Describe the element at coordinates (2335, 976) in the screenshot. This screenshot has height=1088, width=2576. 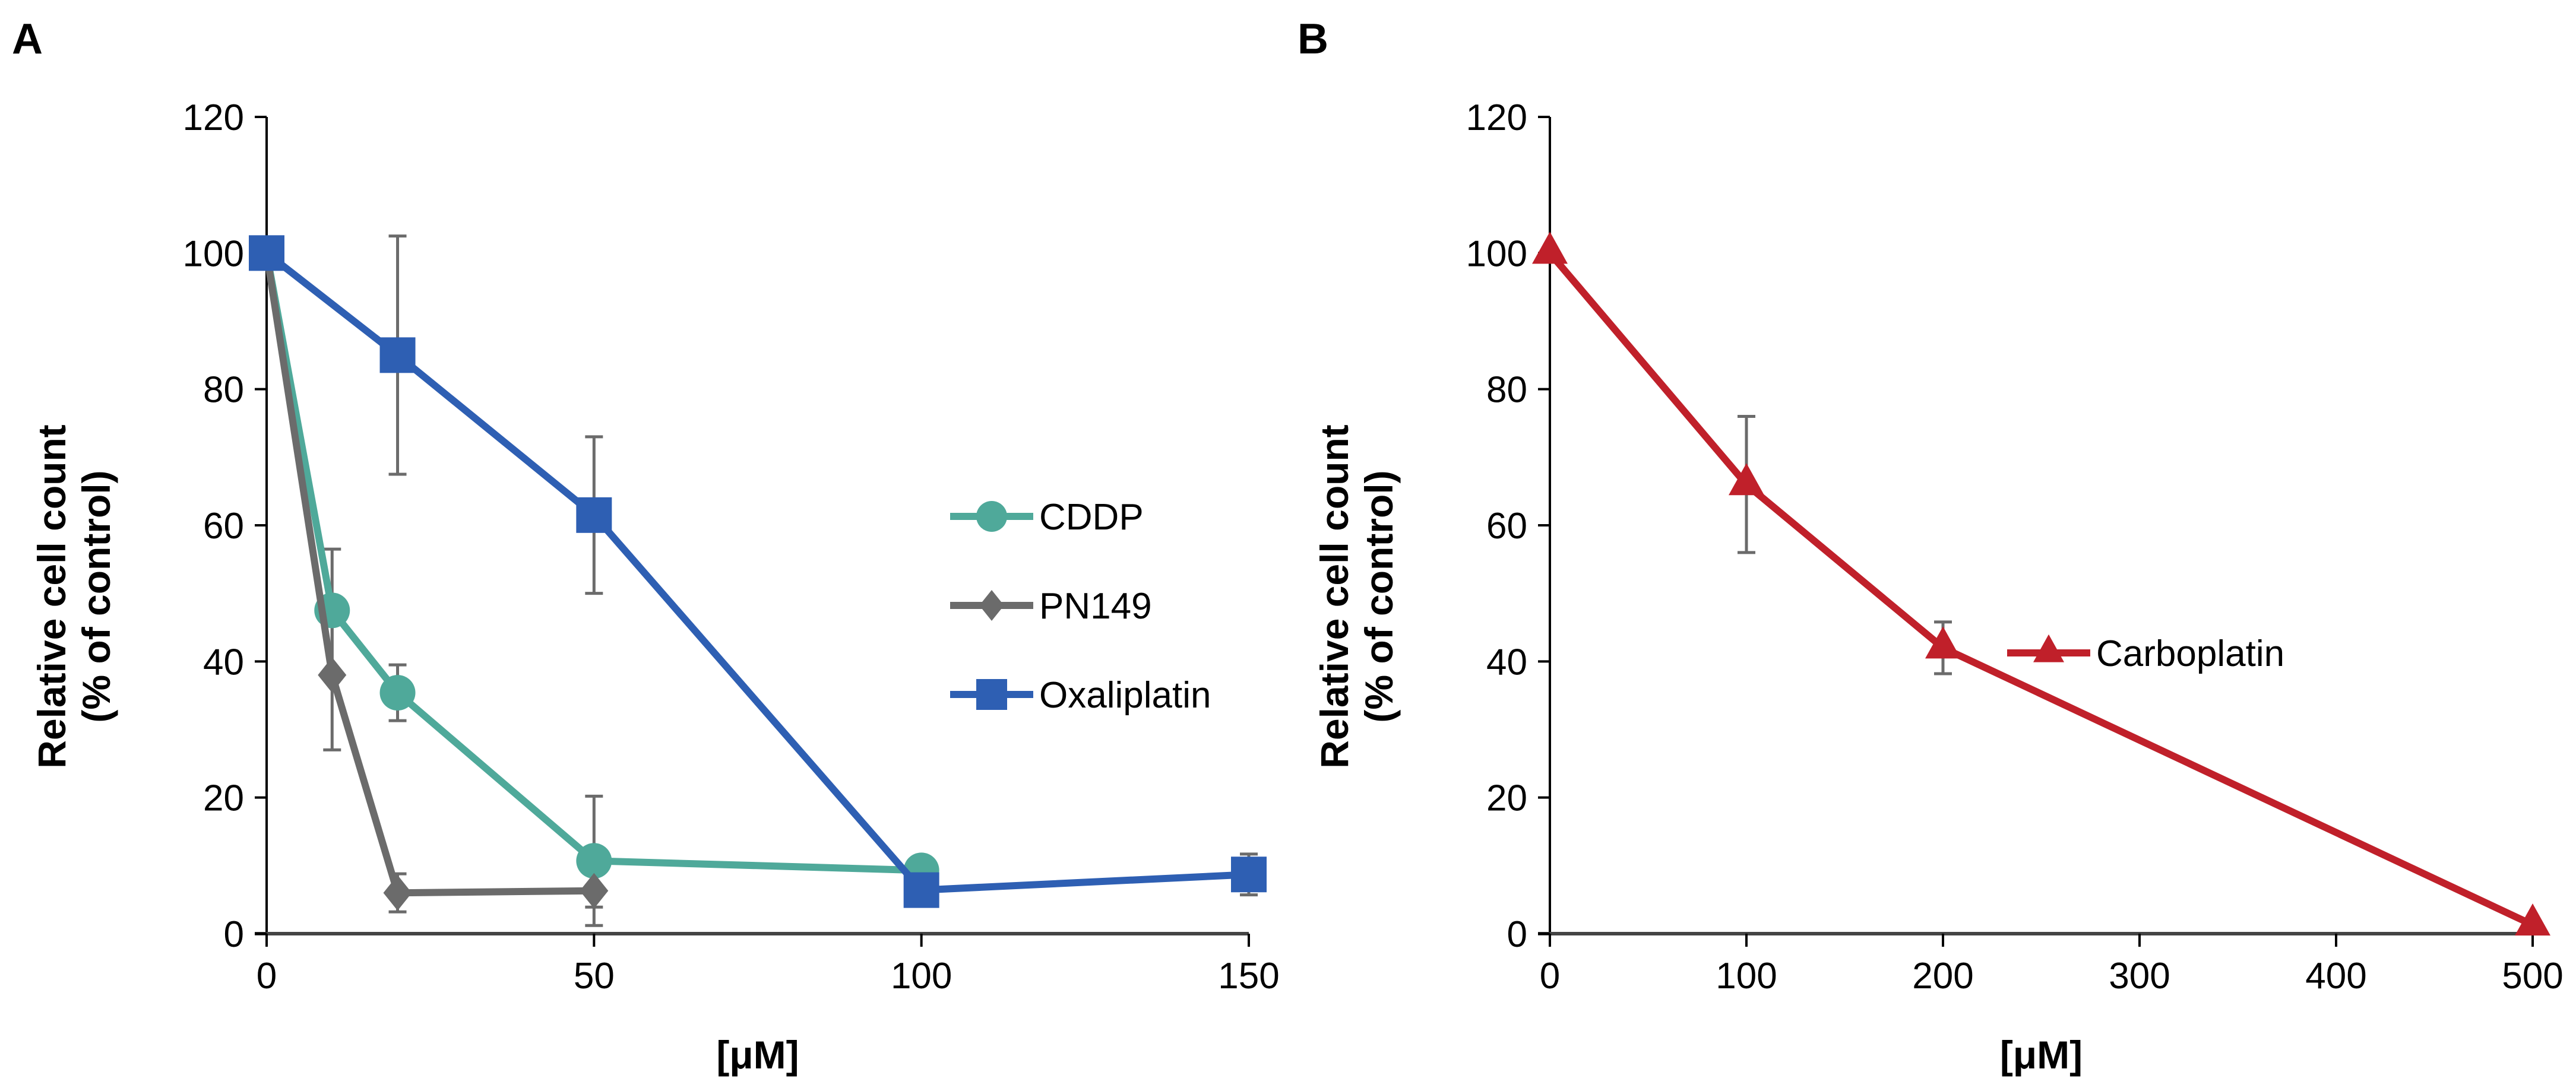
I see `x-tick-label: 400` at that location.